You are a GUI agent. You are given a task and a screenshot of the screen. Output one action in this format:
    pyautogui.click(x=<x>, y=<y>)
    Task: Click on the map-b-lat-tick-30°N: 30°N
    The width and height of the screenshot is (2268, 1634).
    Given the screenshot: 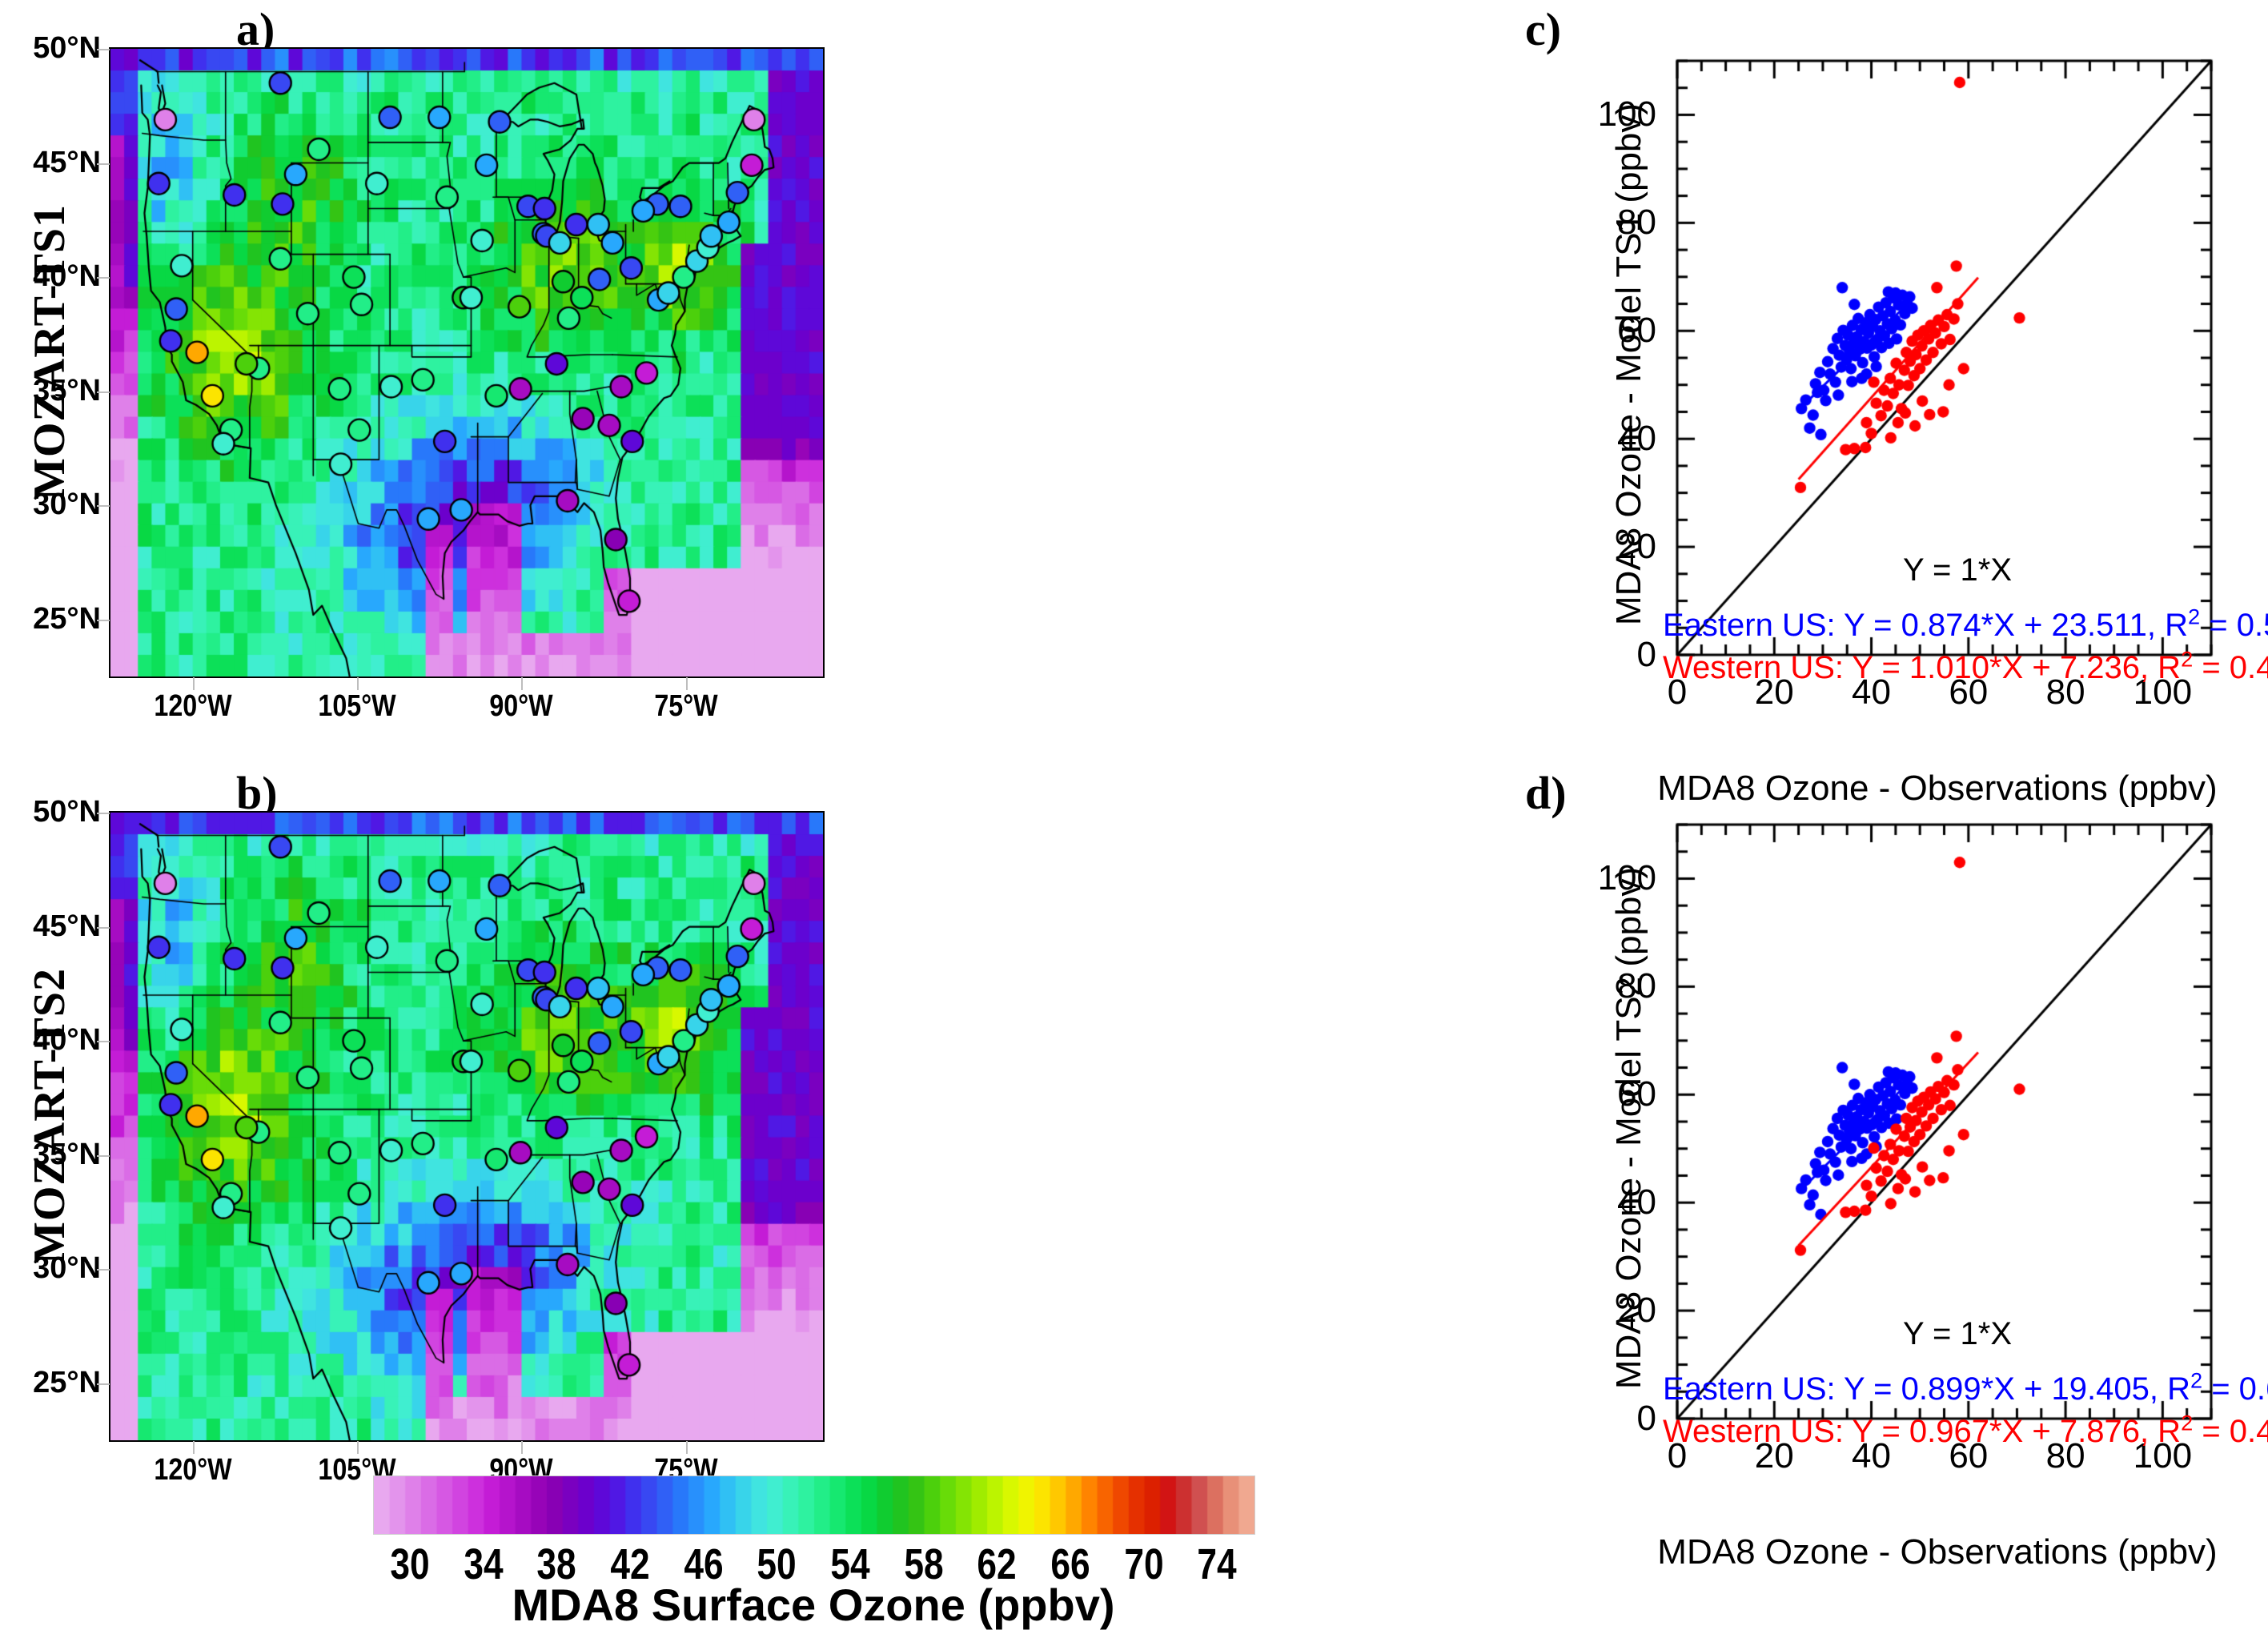 What is the action you would take?
    pyautogui.click(x=67, y=1268)
    